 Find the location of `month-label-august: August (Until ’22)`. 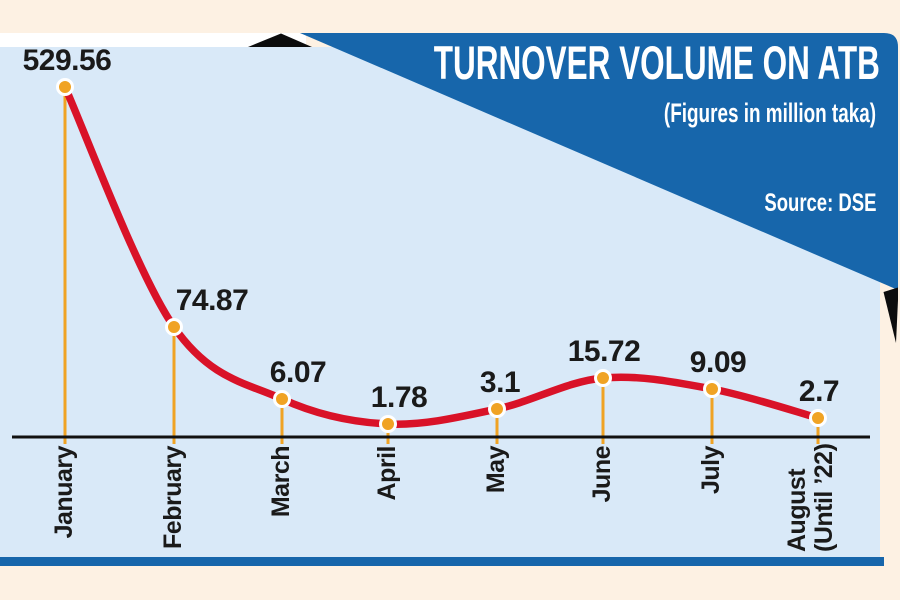

month-label-august: August (Until ’22) is located at coordinates (810, 497).